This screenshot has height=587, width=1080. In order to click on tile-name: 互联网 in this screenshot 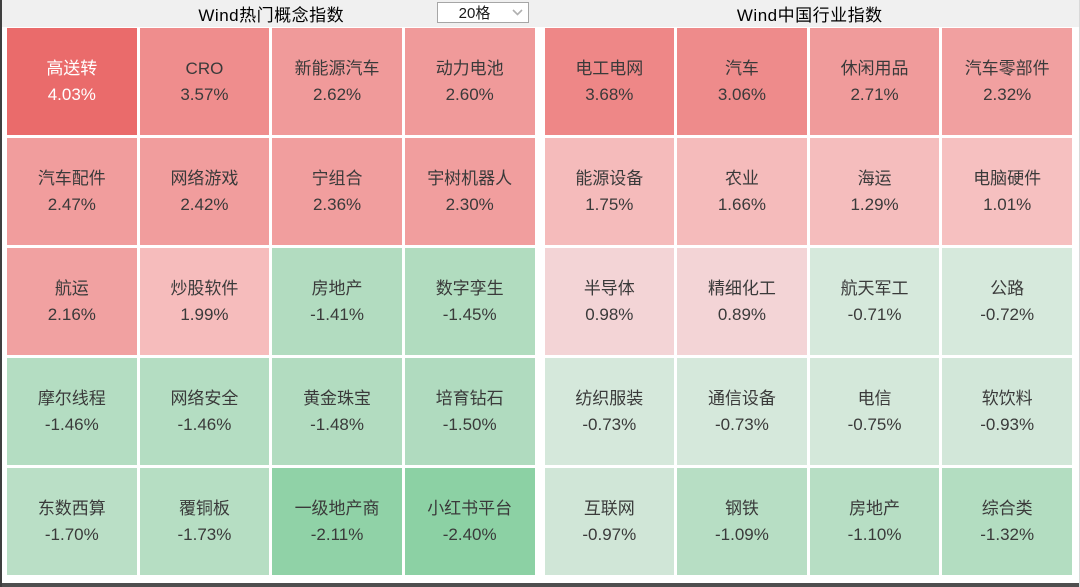, I will do `click(609, 508)`.